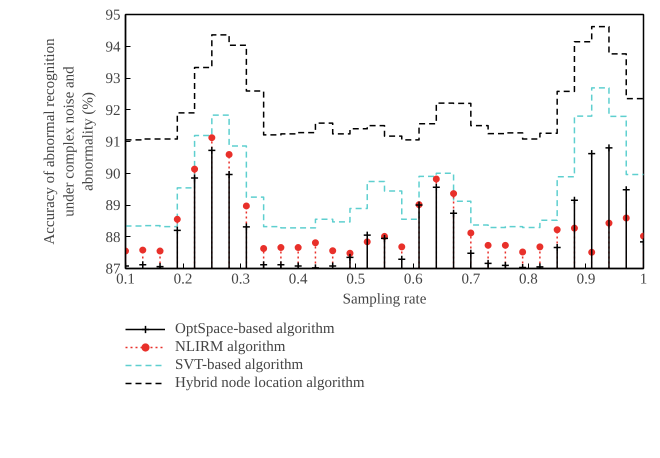  I want to click on y-tick-label: 92, so click(113, 110).